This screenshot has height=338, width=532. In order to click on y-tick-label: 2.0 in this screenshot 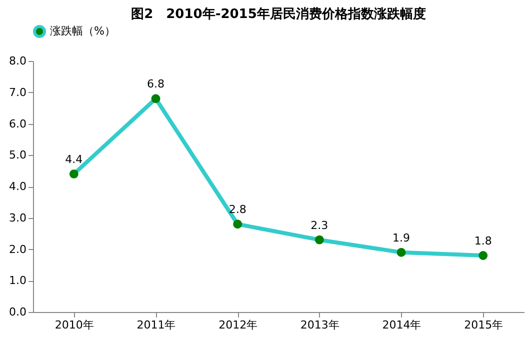, I will do `click(17, 249)`.